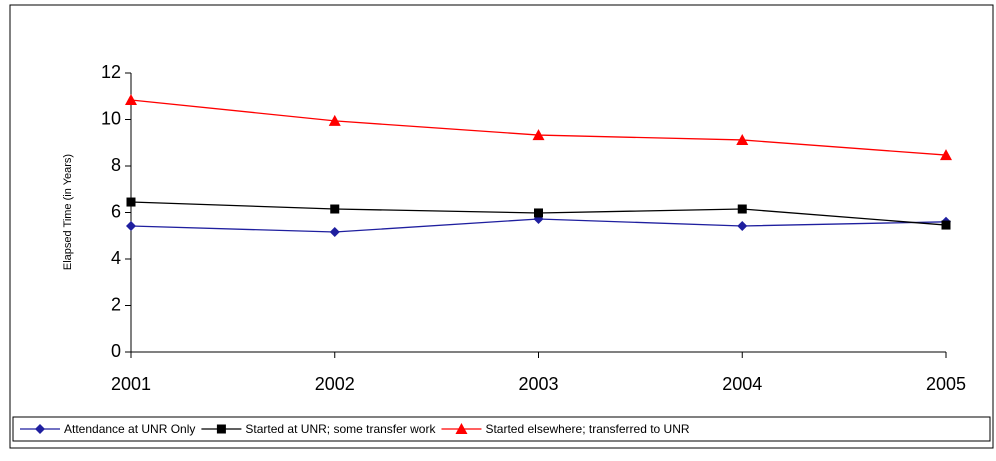 The height and width of the screenshot is (461, 996). Describe the element at coordinates (116, 351) in the screenshot. I see `y-tick-label: 0` at that location.